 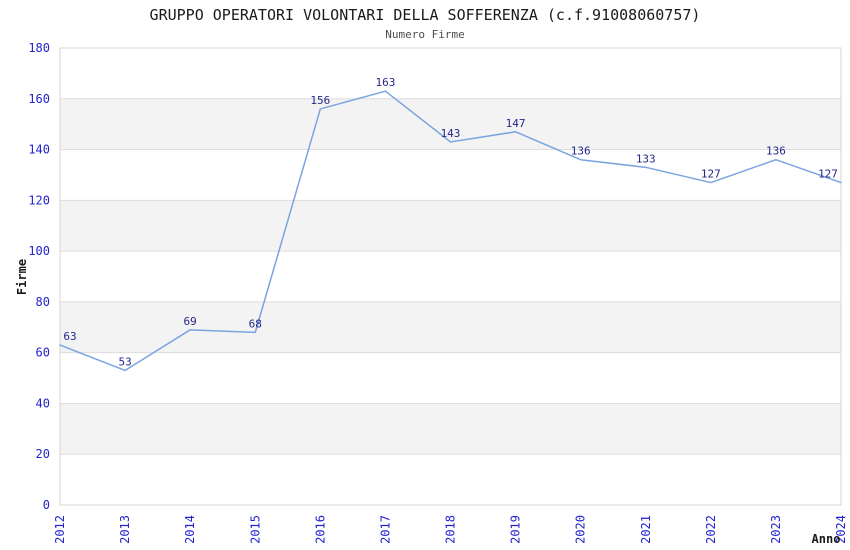 What do you see at coordinates (255, 323) in the screenshot?
I see `data-label: 68` at bounding box center [255, 323].